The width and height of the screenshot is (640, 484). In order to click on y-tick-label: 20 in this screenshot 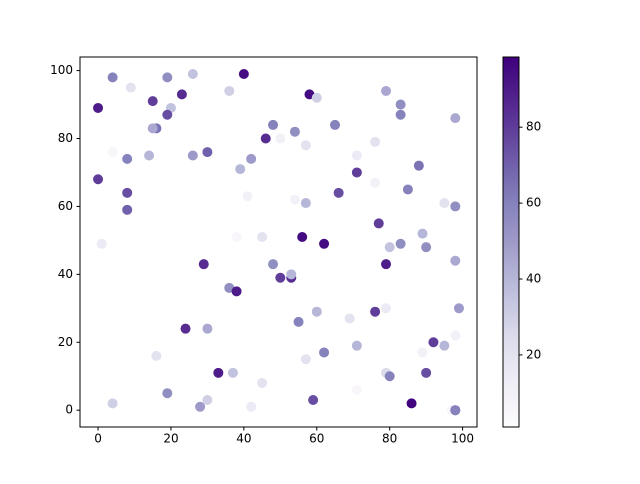, I will do `click(65, 342)`.